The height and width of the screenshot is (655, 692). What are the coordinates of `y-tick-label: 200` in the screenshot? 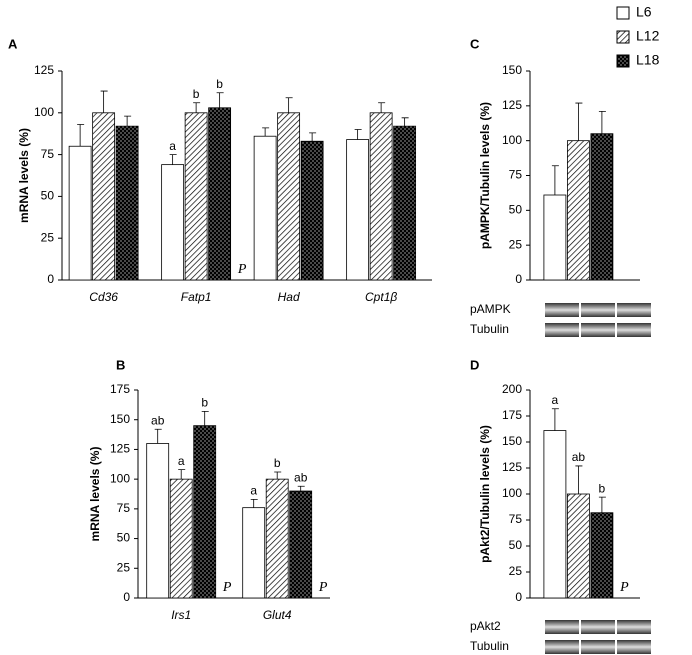 It's located at (512, 389).